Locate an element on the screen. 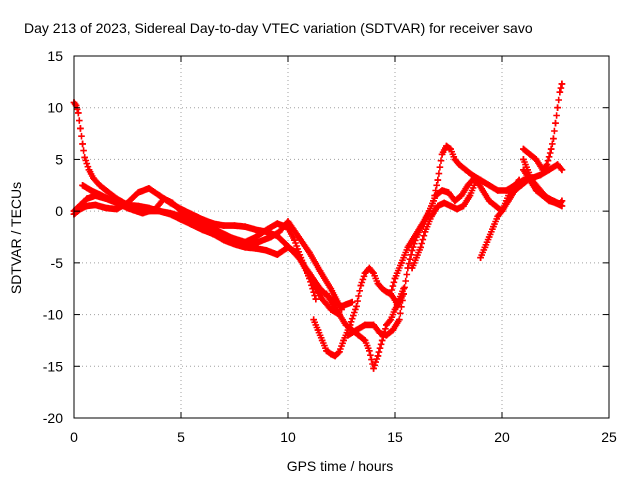 This screenshot has height=480, width=640. x-tick-label: 5 is located at coordinates (181, 437).